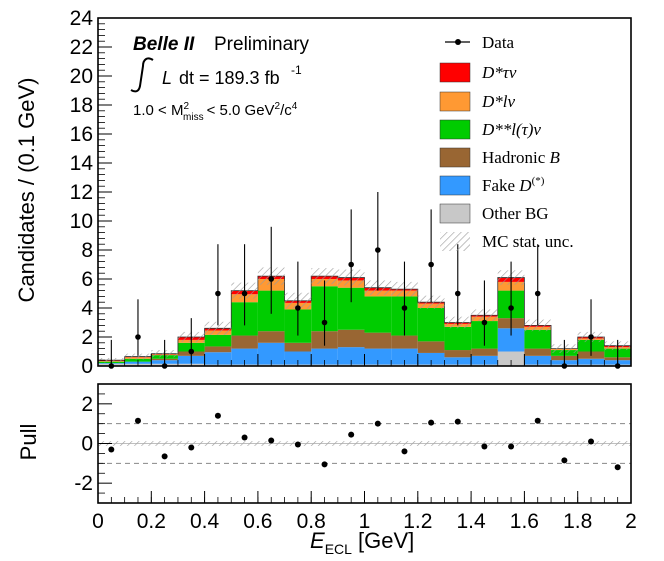  Describe the element at coordinates (82, 163) in the screenshot. I see `y-tick-label-14: 14` at that location.